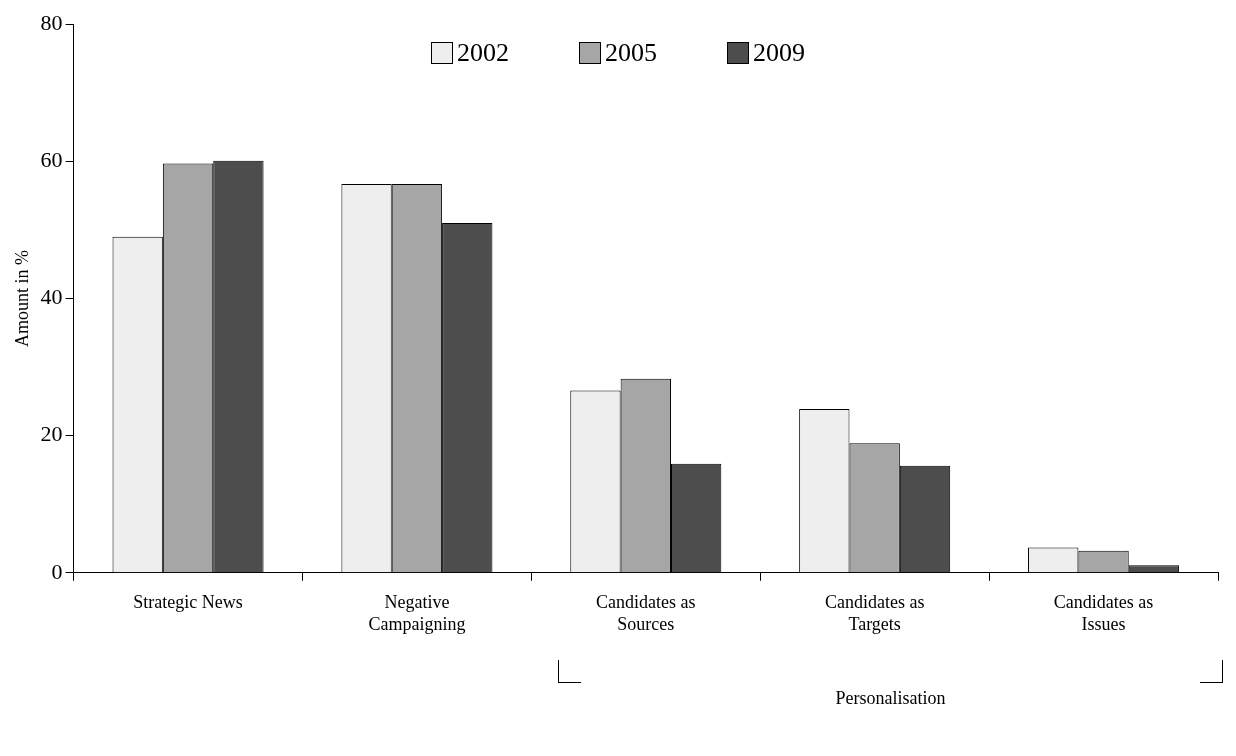 This screenshot has height=756, width=1236. Describe the element at coordinates (1103, 613) in the screenshot. I see `x-tick-label: Candidates as Issues` at that location.